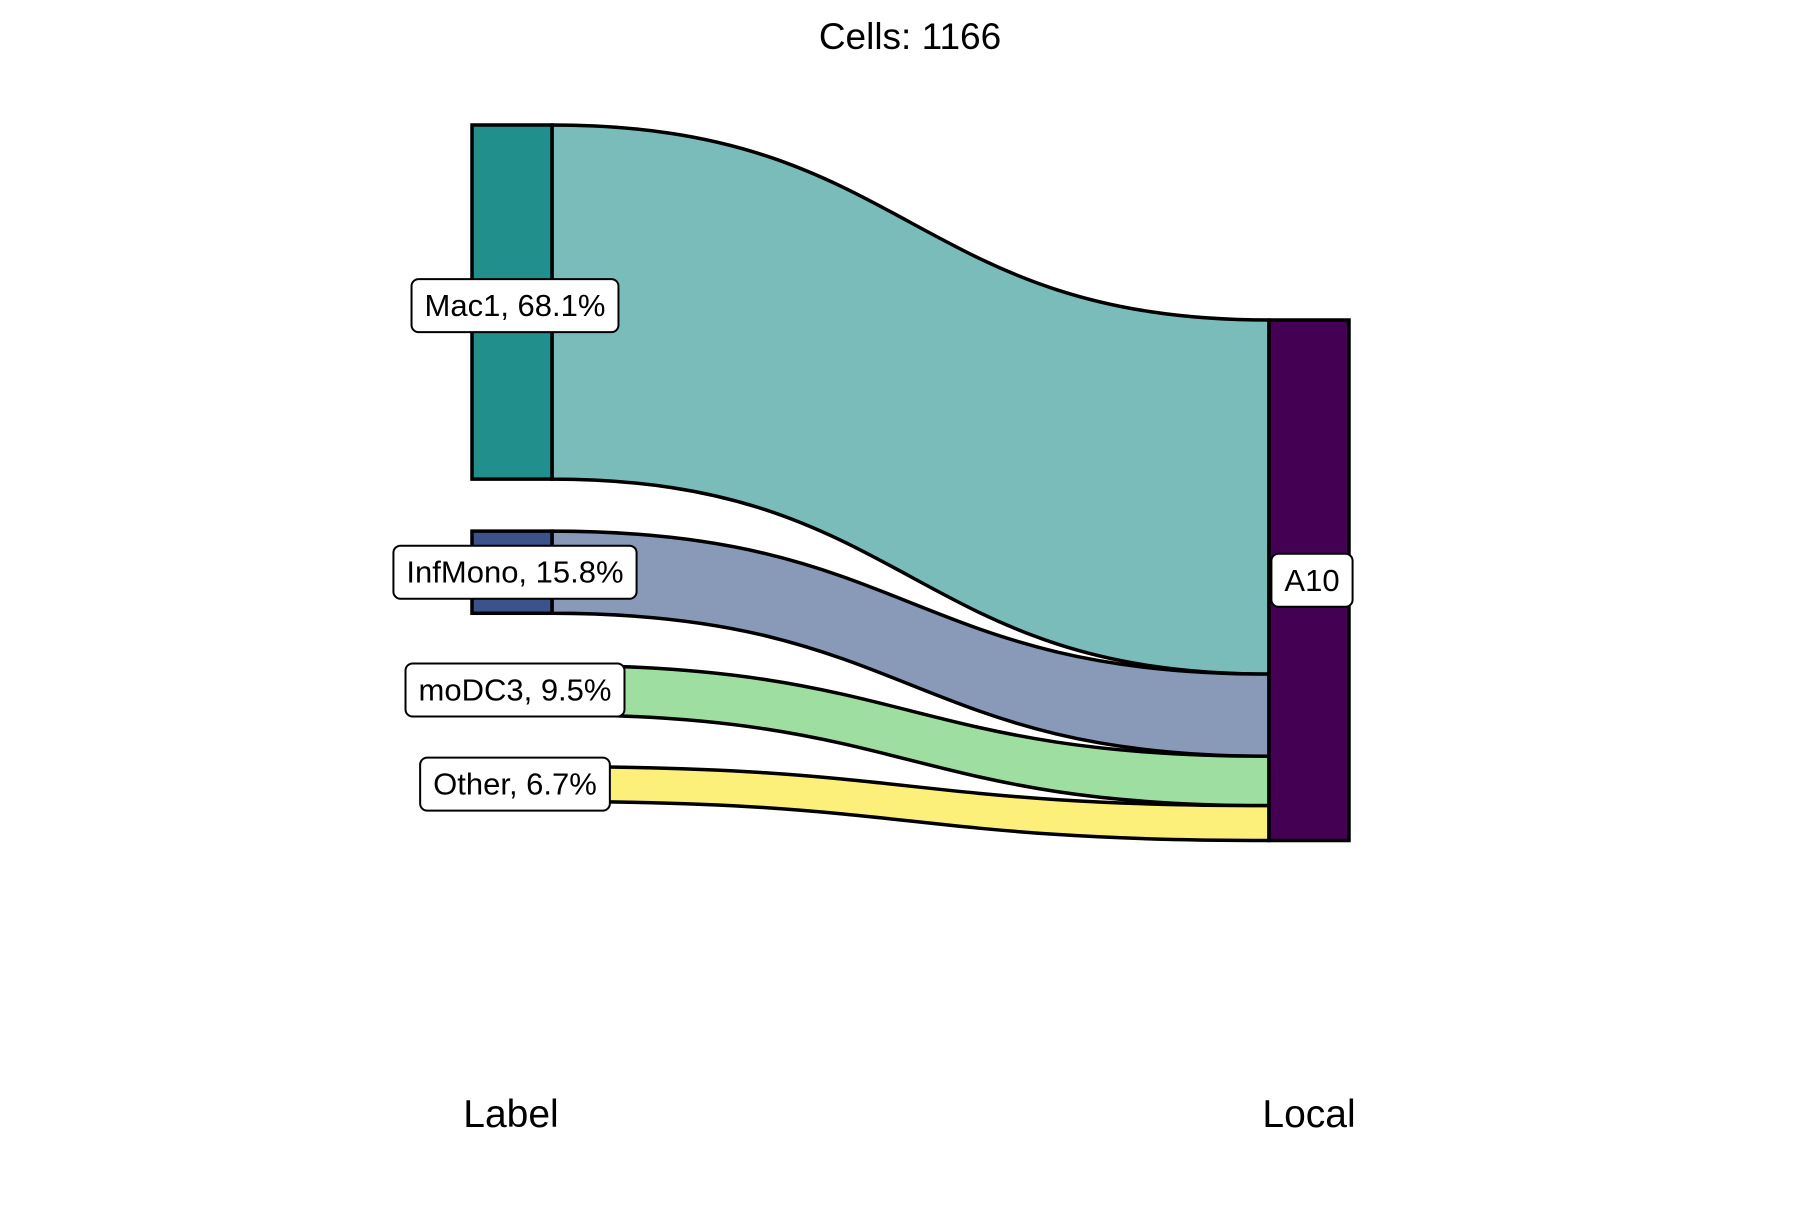  I want to click on label-modc3: moDC3, 9.5%, so click(515, 690).